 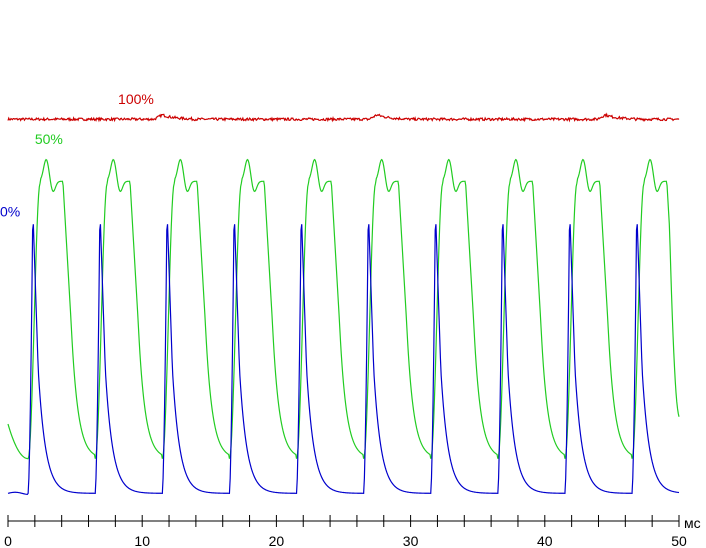 I want to click on x-tick-label: 0, so click(x=8, y=540).